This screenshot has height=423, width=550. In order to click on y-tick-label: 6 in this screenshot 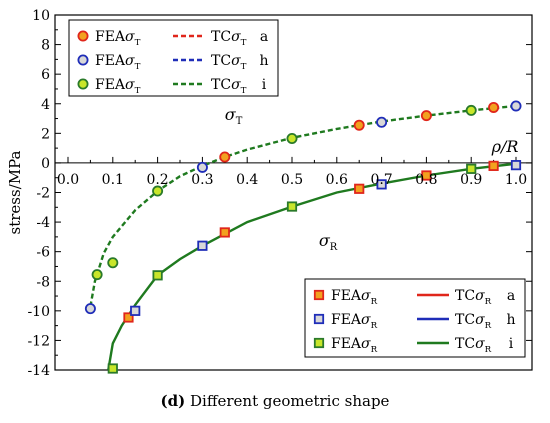, I will do `click(45, 75)`.